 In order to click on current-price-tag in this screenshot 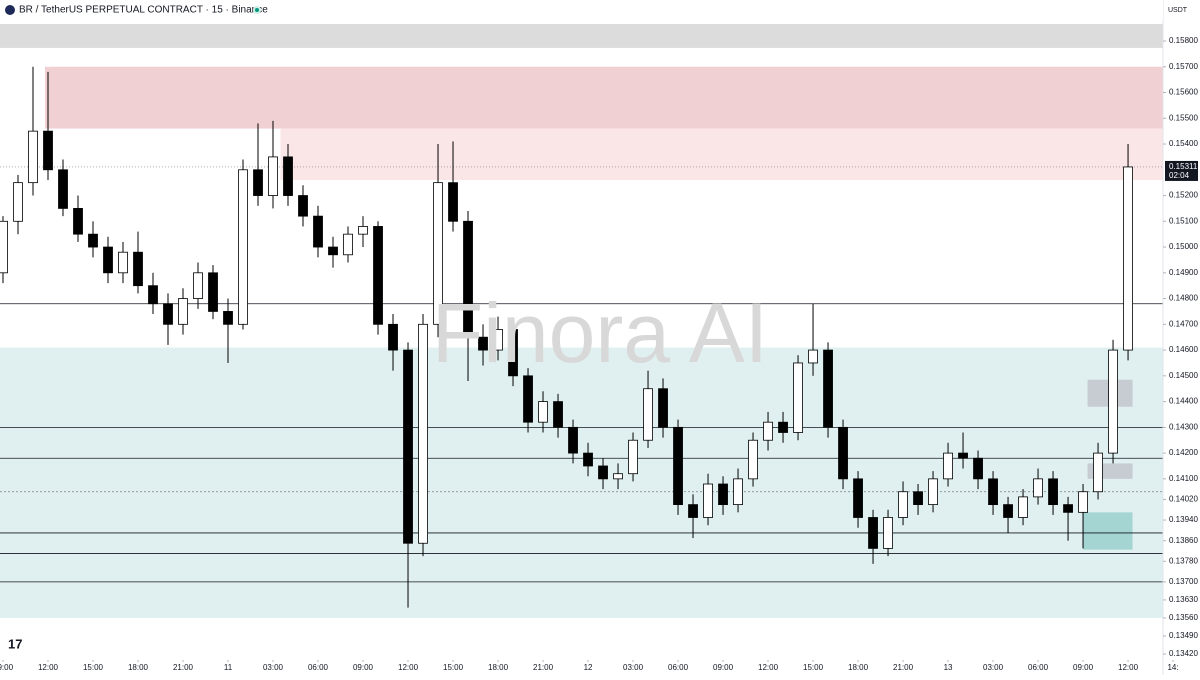, I will do `click(1181, 170)`.